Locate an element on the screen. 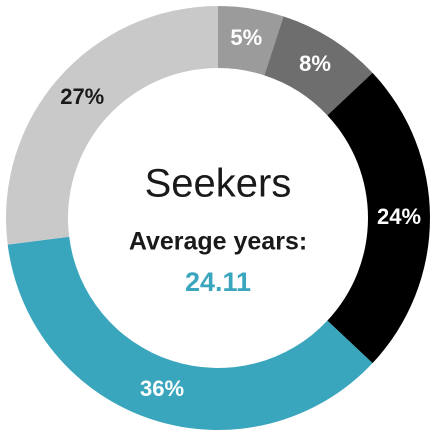  data-label: 8% is located at coordinates (315, 63).